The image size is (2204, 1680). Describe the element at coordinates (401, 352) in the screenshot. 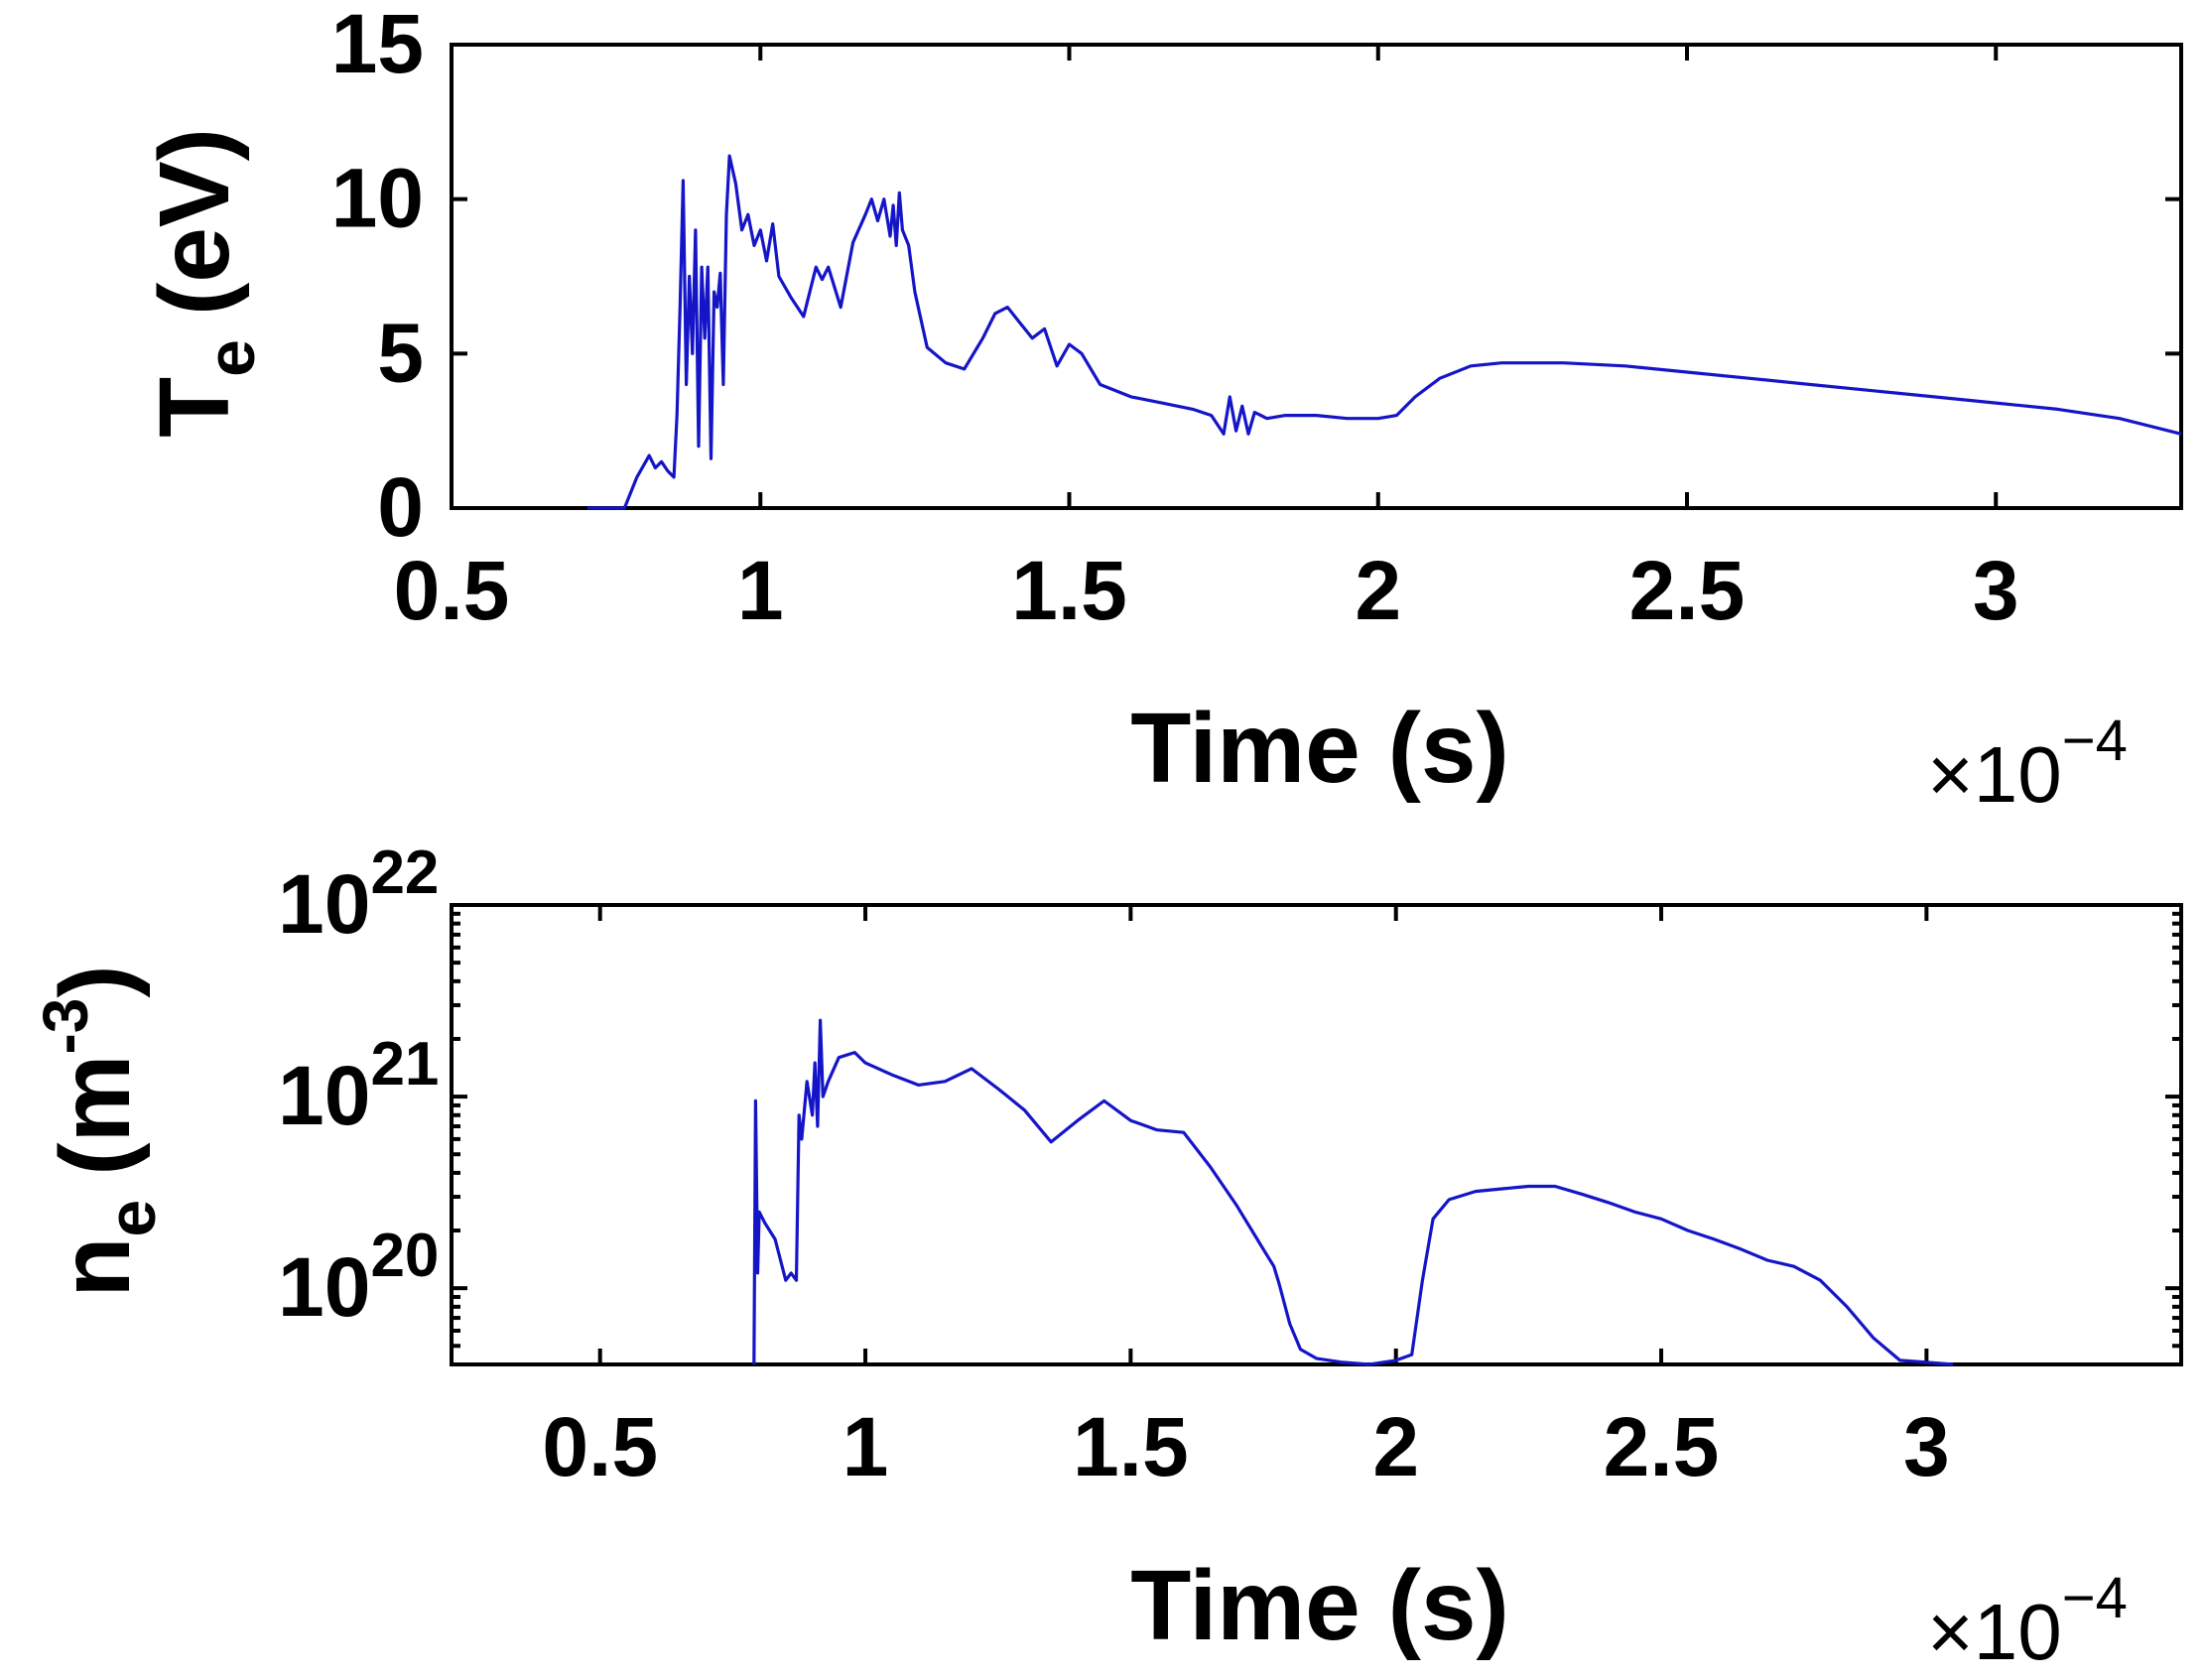

I see `temperature-y-tick-label: 5` at that location.